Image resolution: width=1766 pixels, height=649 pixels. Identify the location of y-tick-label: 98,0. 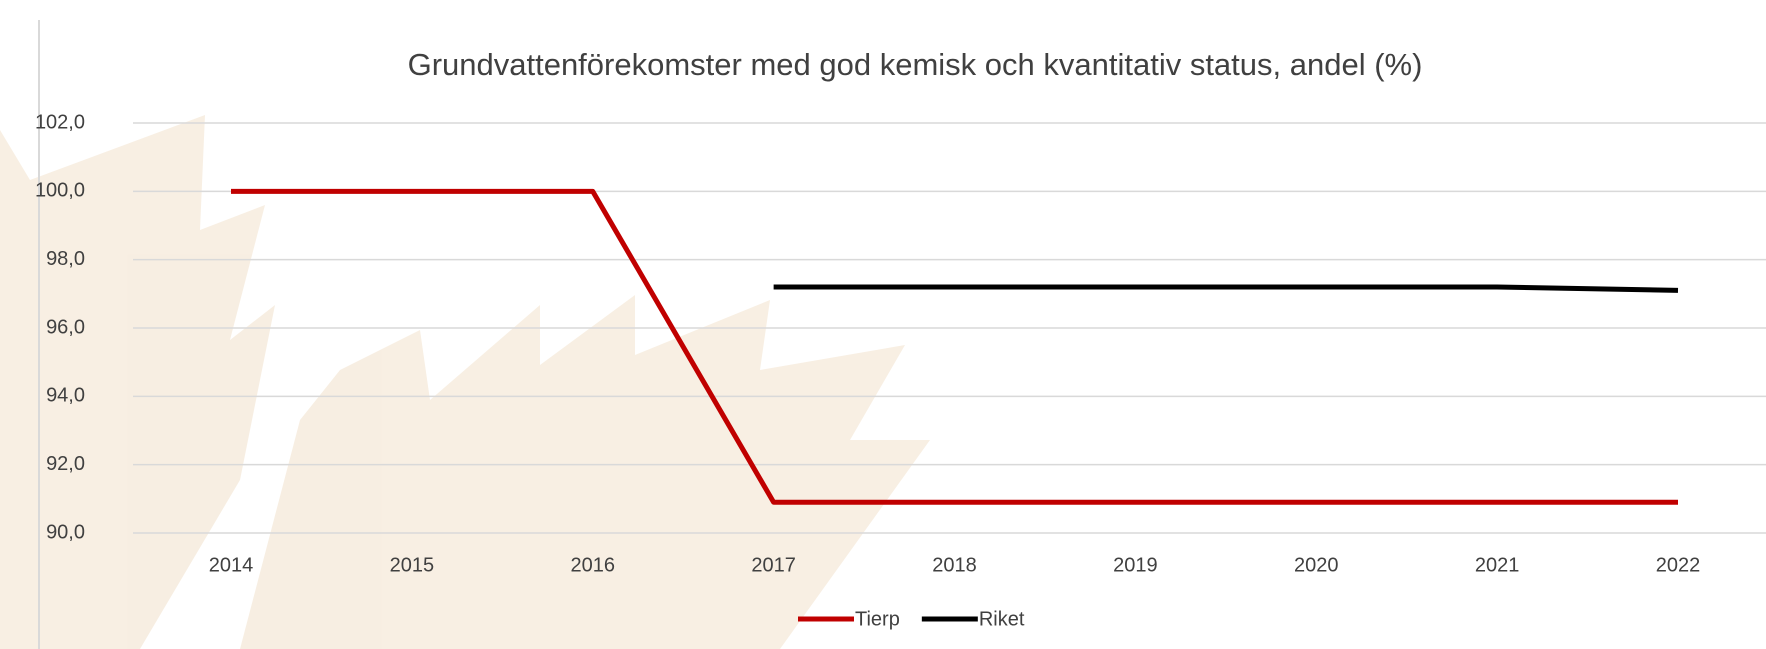
(65, 259).